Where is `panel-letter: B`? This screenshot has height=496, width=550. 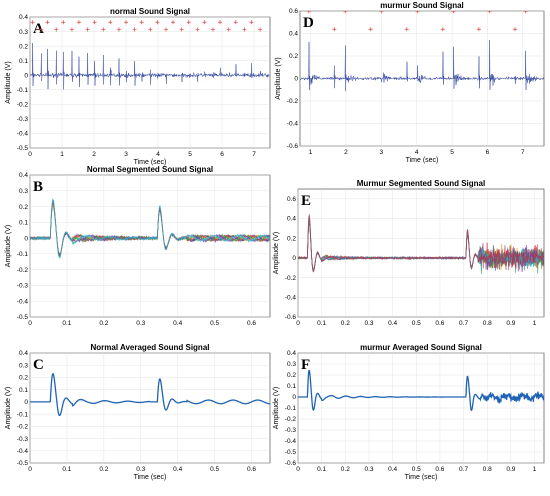
panel-letter: B is located at coordinates (38, 187).